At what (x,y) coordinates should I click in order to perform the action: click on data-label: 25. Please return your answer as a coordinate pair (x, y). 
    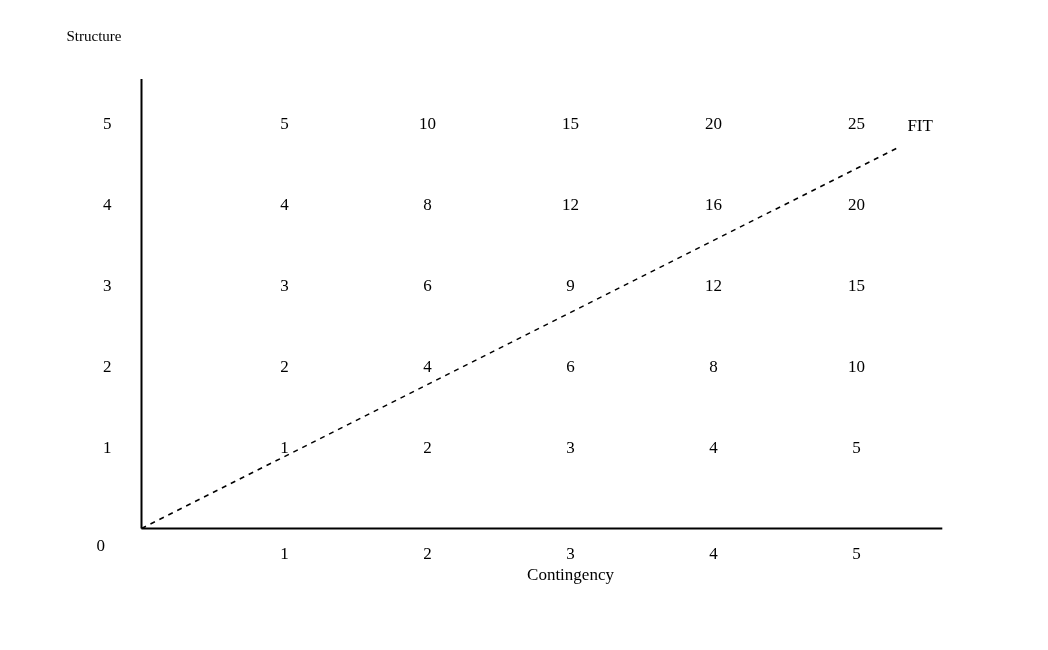
    Looking at the image, I should click on (856, 123).